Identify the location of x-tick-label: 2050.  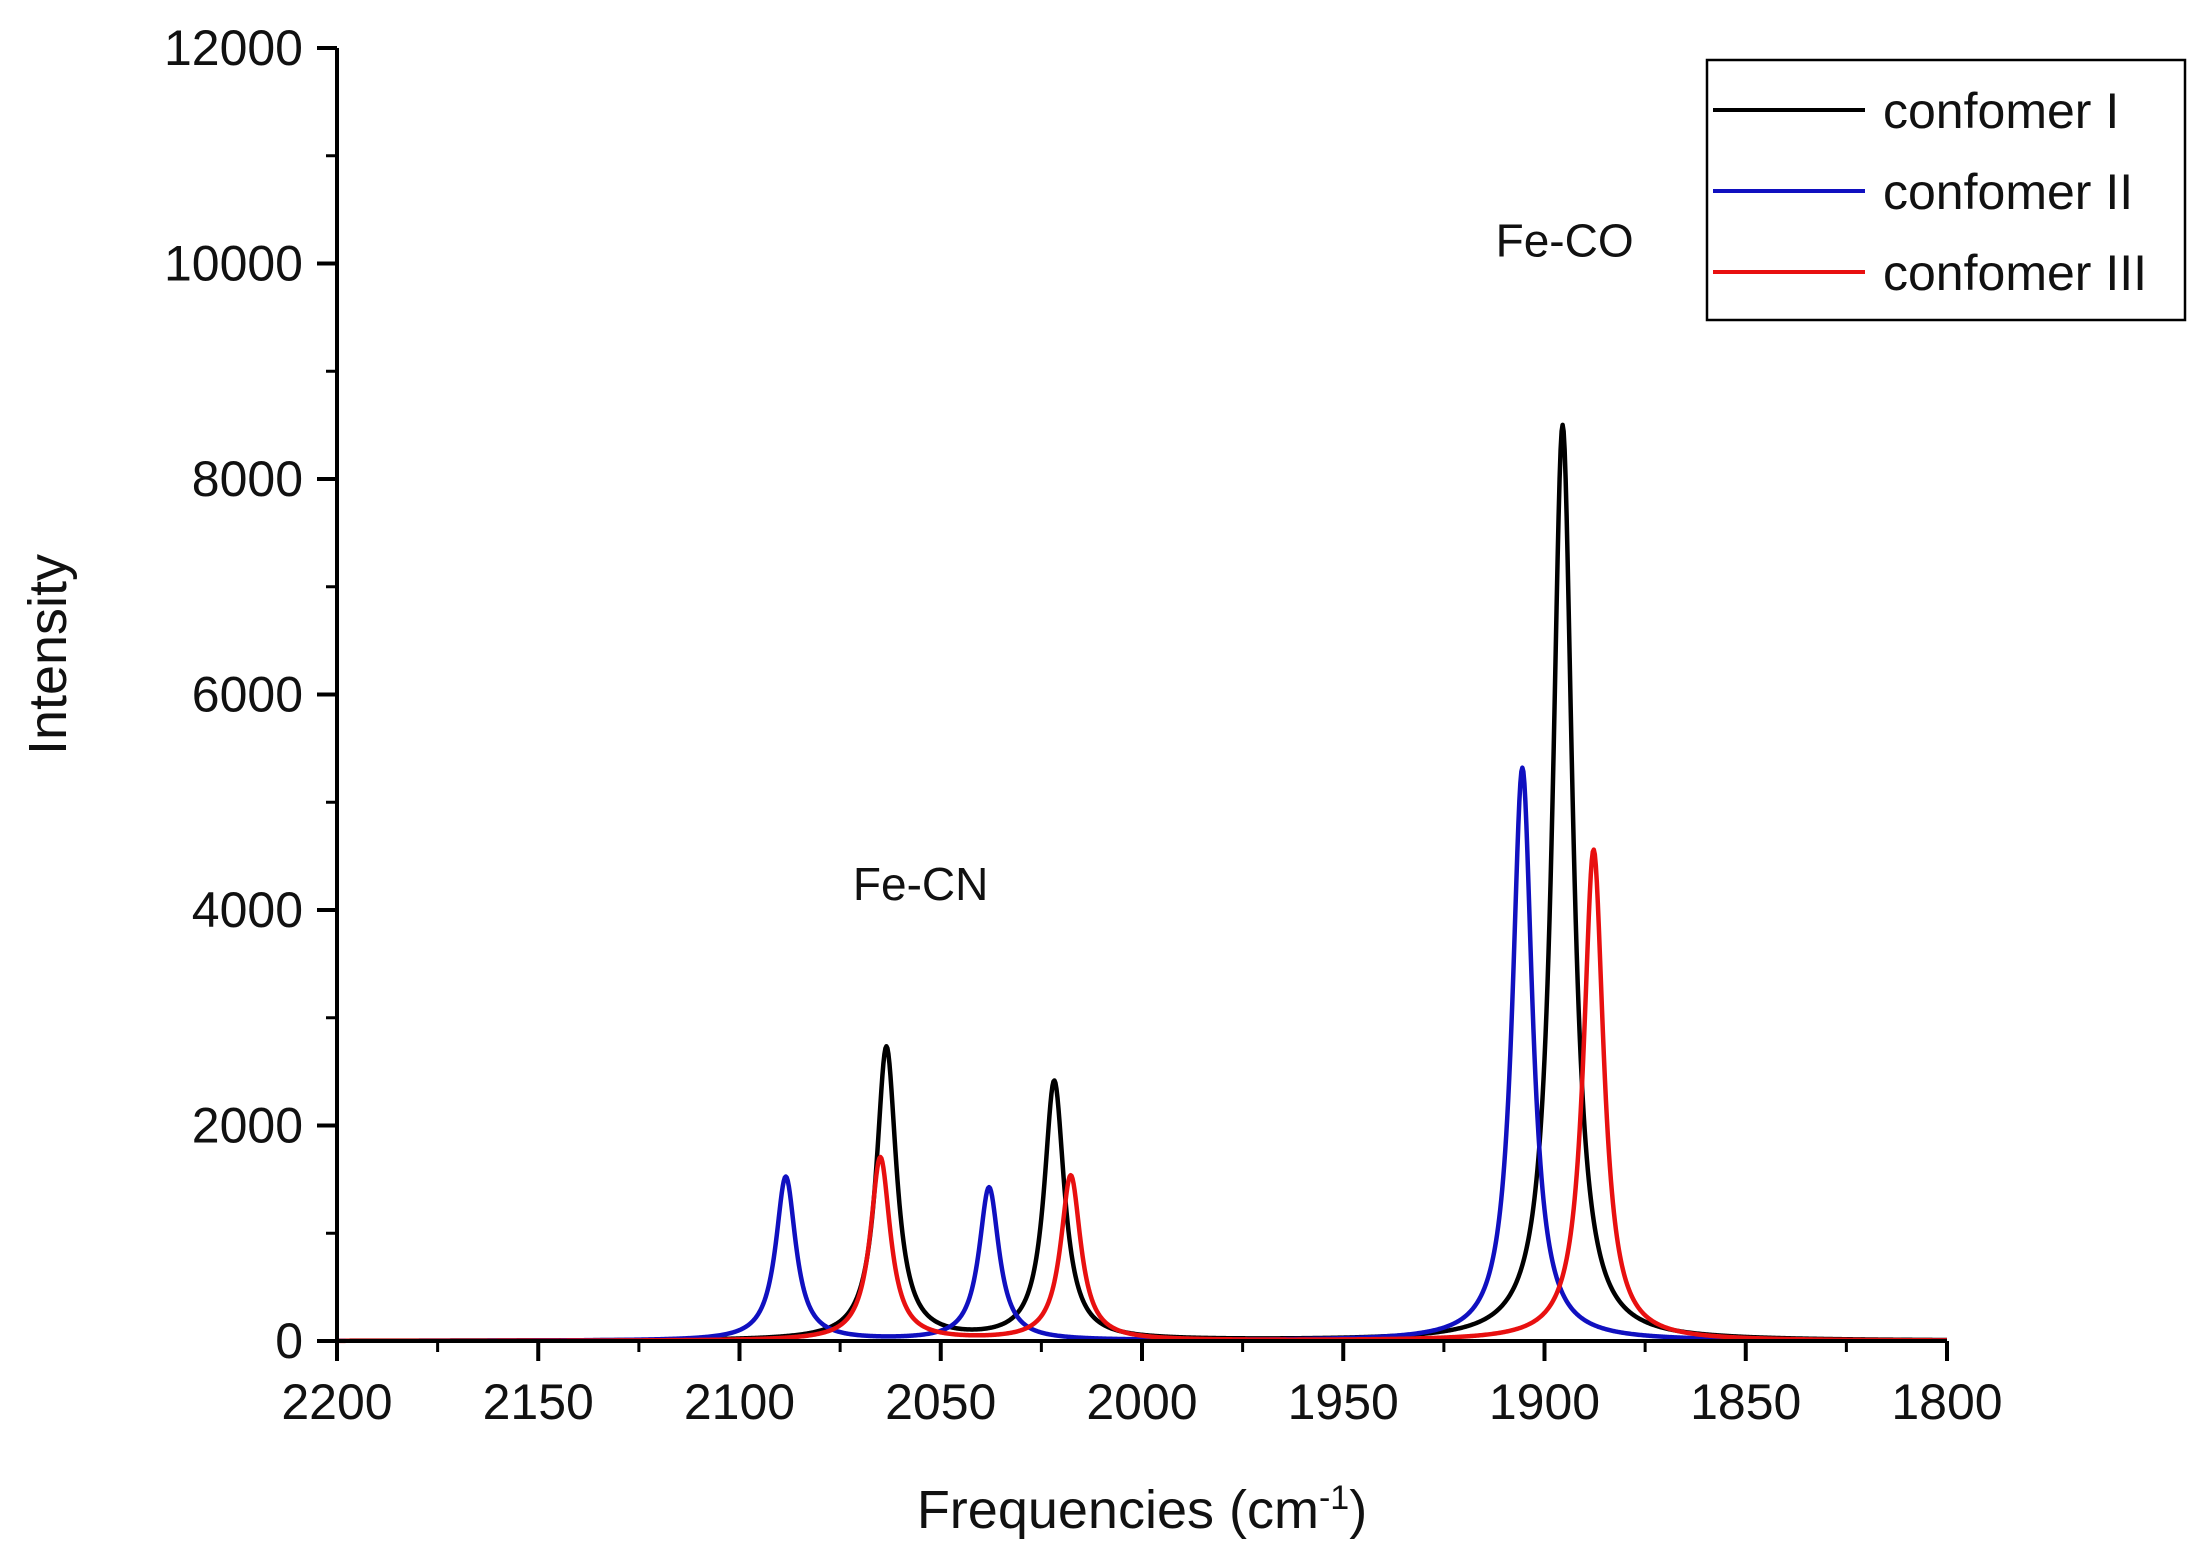
(940, 1402).